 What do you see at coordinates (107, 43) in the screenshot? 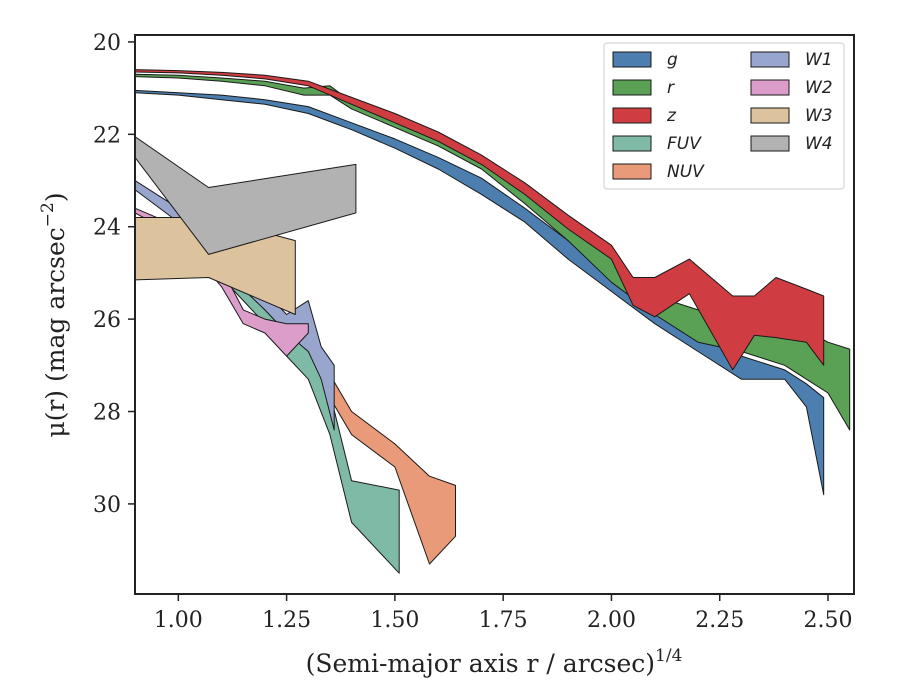
I see `y-tick-label: 20` at bounding box center [107, 43].